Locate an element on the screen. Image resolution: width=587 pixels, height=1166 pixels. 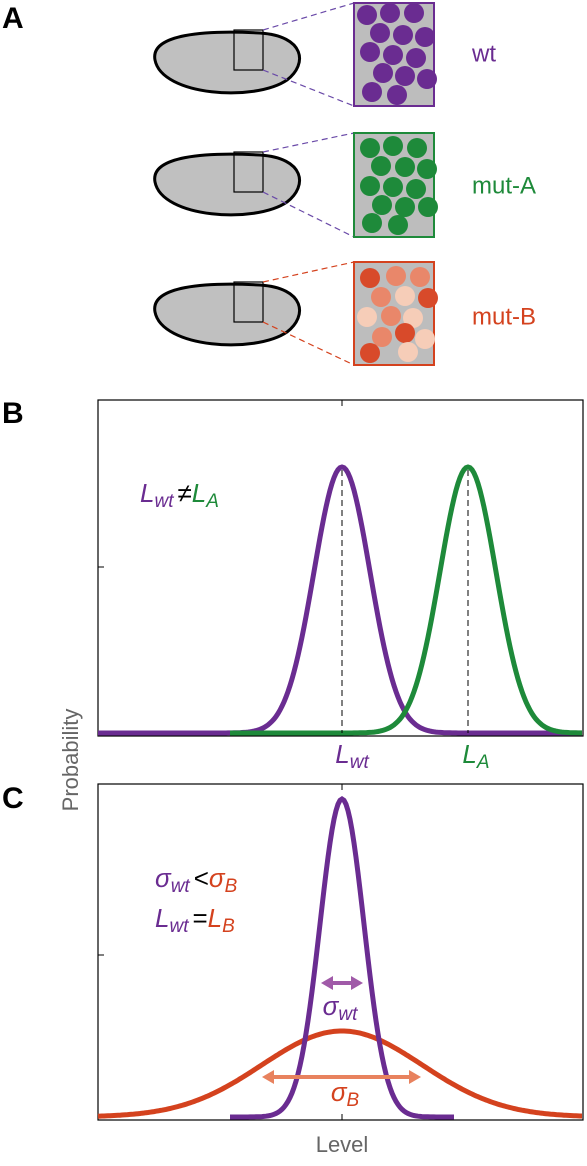
equation: σwt <σB is located at coordinates (196, 880).